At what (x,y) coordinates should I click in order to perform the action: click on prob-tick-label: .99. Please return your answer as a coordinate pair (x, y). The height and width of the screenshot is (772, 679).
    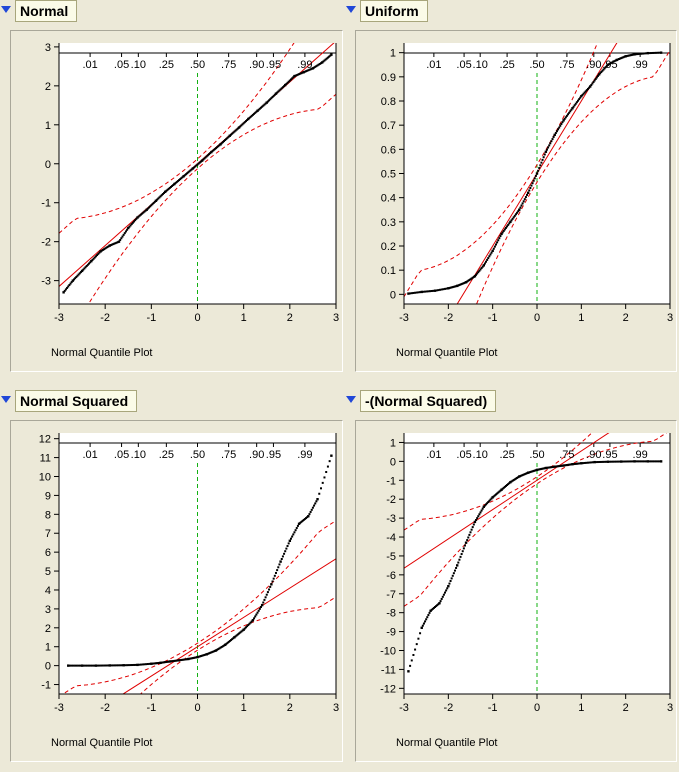
    Looking at the image, I should click on (304, 455).